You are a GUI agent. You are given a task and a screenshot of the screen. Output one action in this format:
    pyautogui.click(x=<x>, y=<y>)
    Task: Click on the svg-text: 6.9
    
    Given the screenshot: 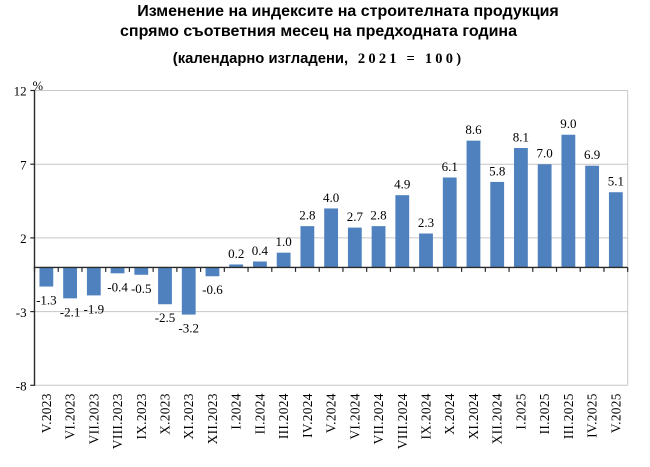 What is the action you would take?
    pyautogui.click(x=592, y=154)
    